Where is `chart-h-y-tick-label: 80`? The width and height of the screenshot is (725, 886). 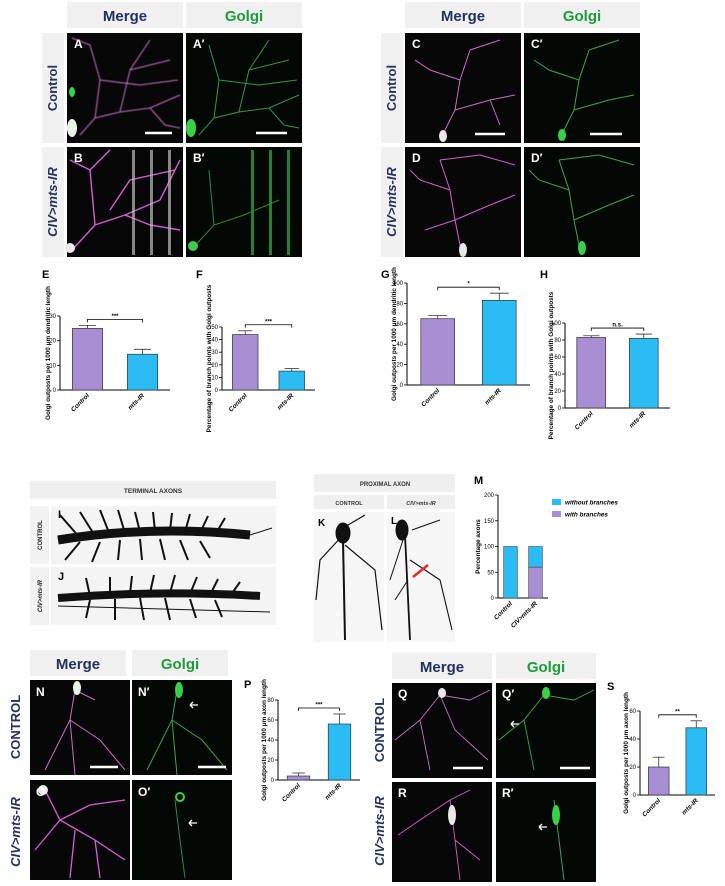
chart-h-y-tick-label: 80 is located at coordinates (557, 341).